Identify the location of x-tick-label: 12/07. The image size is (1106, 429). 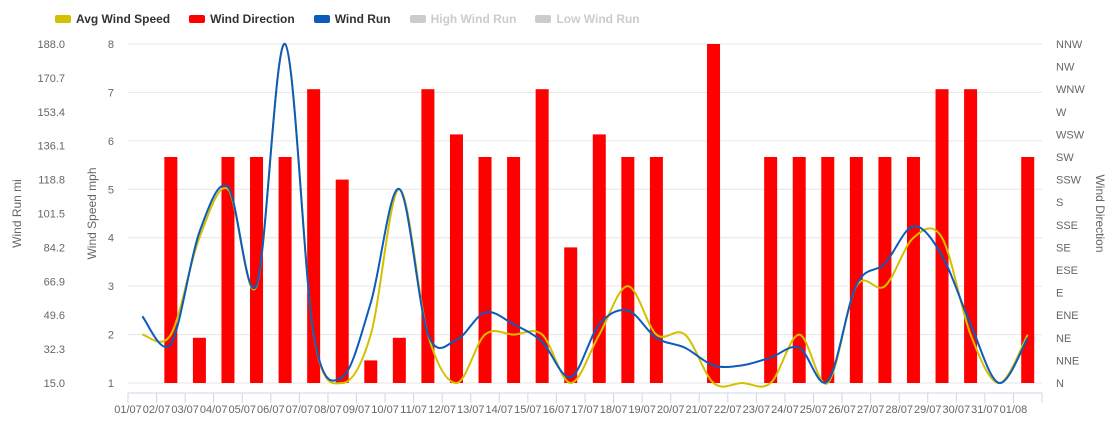
(442, 410).